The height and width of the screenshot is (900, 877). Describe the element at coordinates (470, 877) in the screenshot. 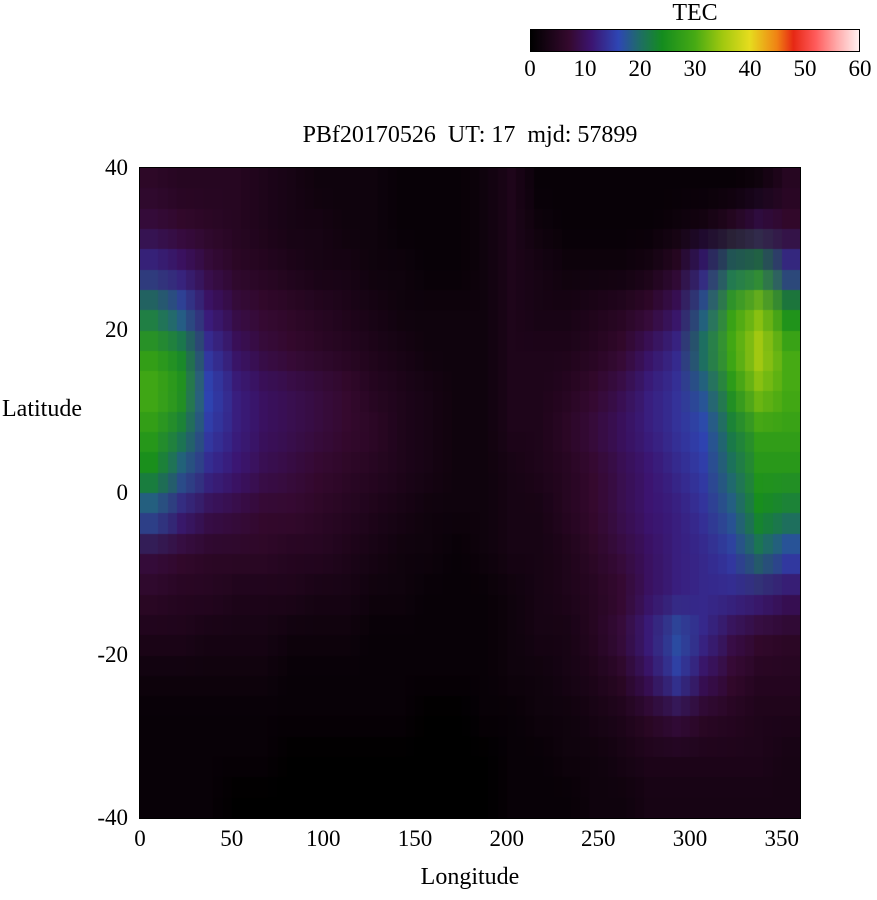

I see `x-axis-title: Longitude` at that location.